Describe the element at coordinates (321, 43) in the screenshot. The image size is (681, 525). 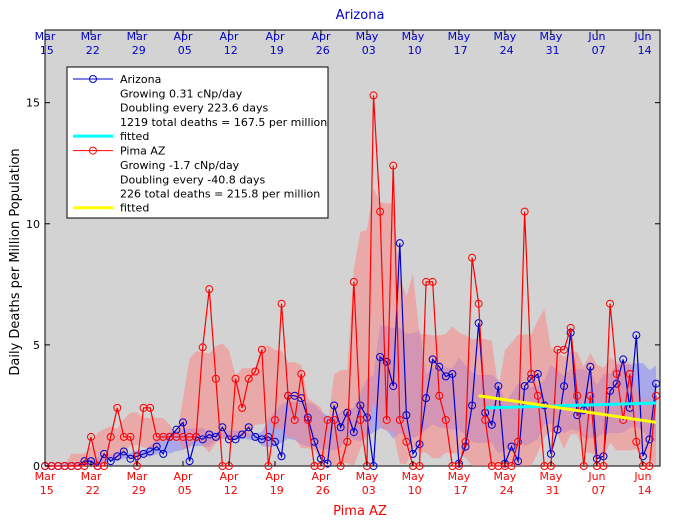
I see `x-tick-label-top: Apr 26` at that location.